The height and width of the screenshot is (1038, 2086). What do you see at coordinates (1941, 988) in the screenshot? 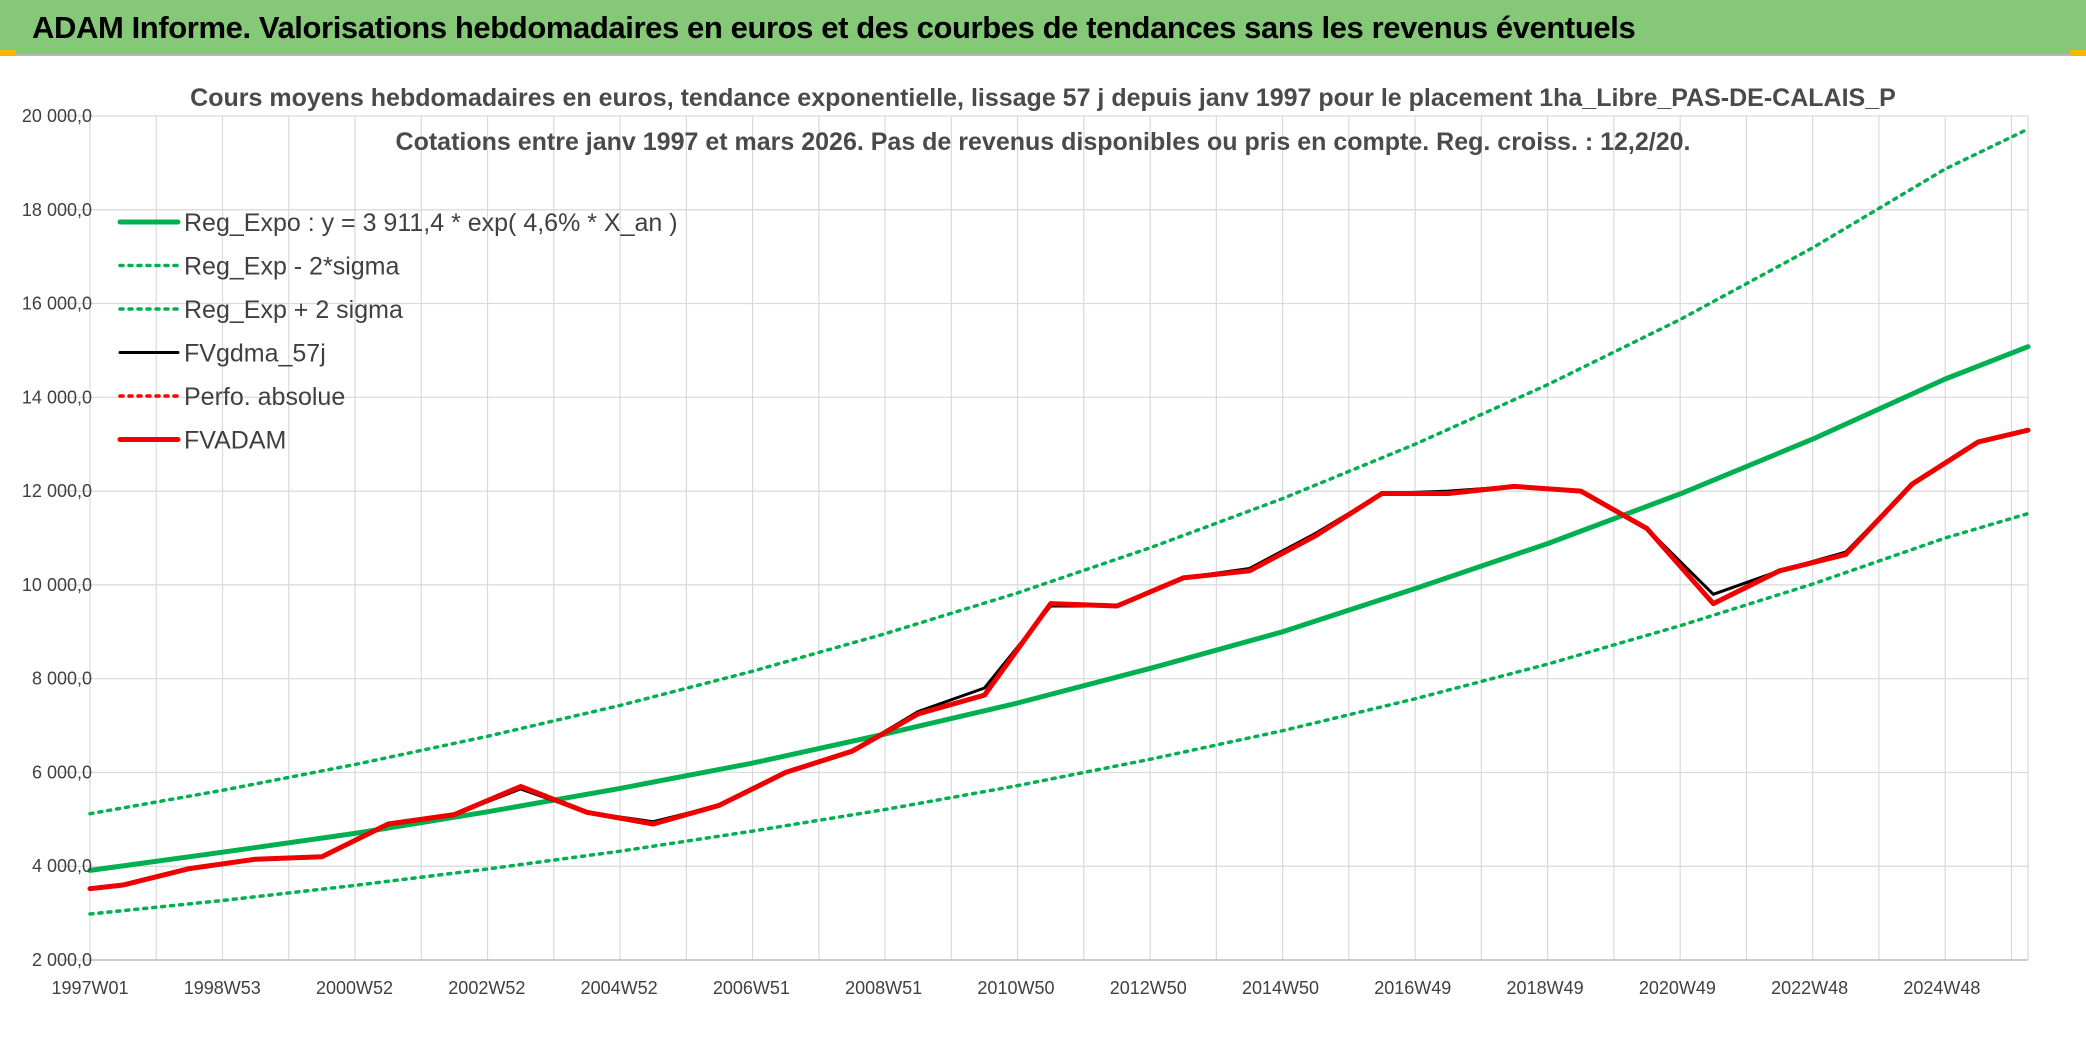
I see `x-tick-label: 2024W48` at bounding box center [1941, 988].